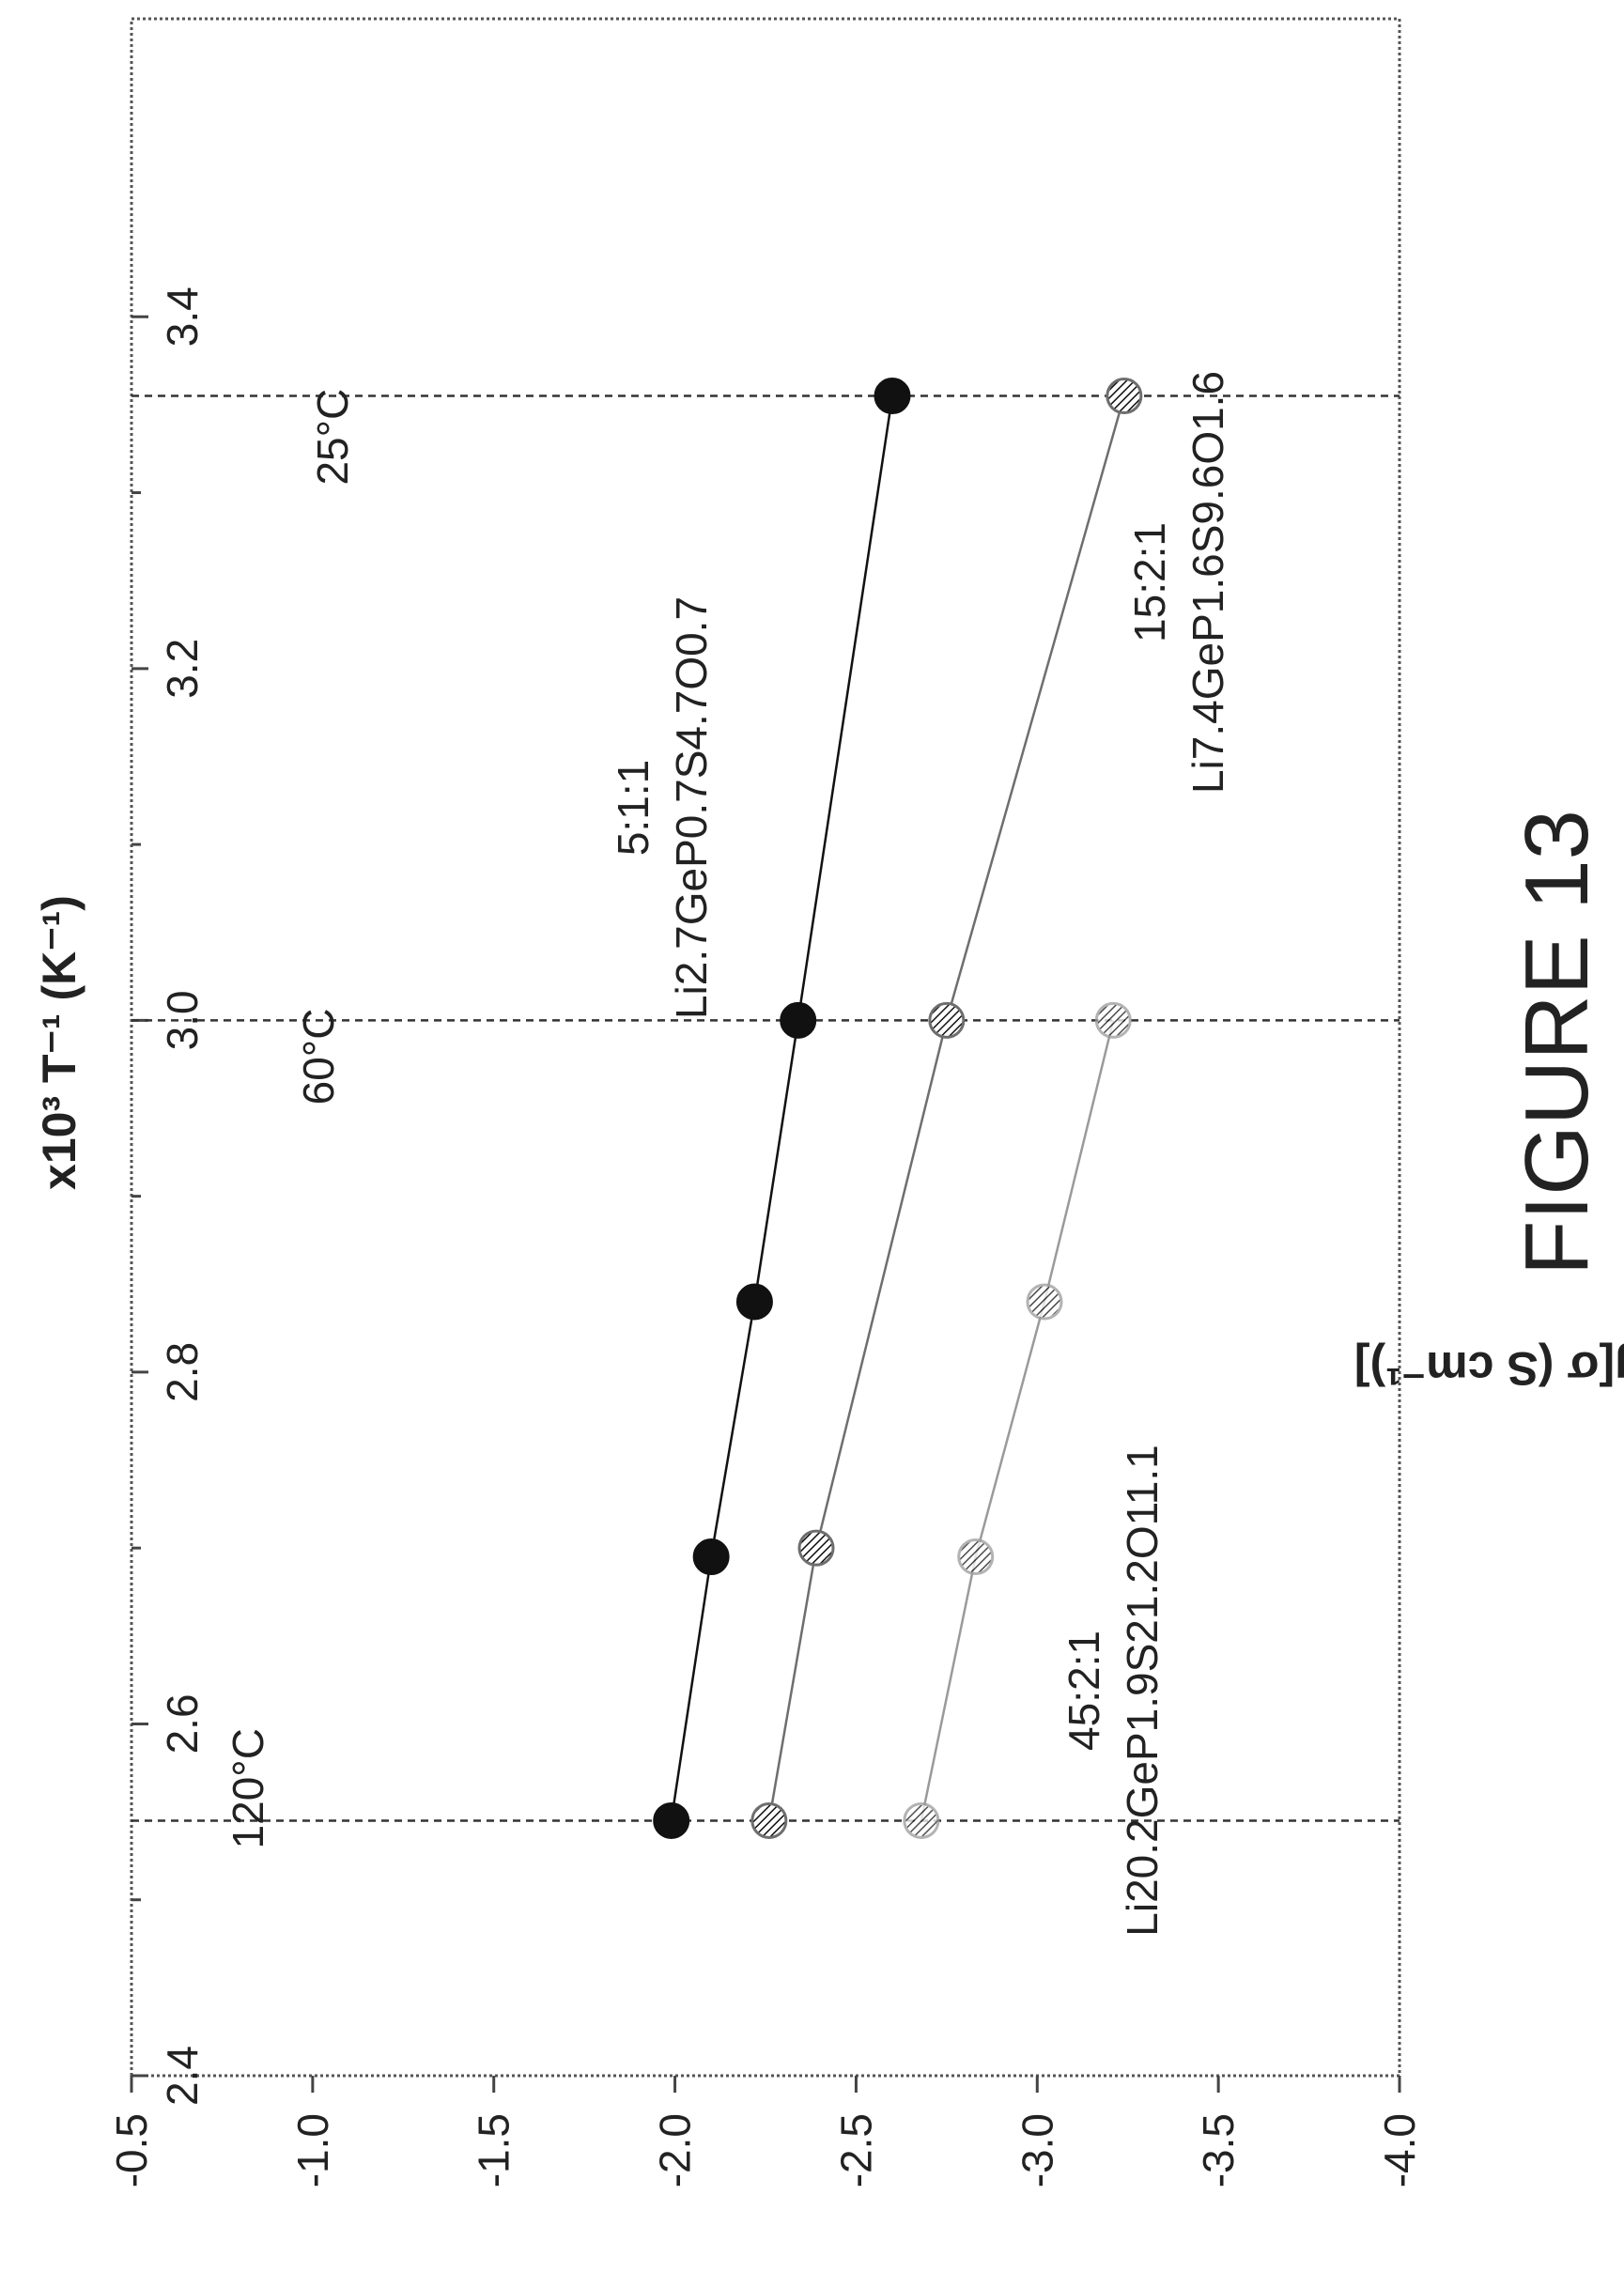  Describe the element at coordinates (290, 1119) in the screenshot. I see `temperature-labels: 120°C 60°C 25°C` at that location.